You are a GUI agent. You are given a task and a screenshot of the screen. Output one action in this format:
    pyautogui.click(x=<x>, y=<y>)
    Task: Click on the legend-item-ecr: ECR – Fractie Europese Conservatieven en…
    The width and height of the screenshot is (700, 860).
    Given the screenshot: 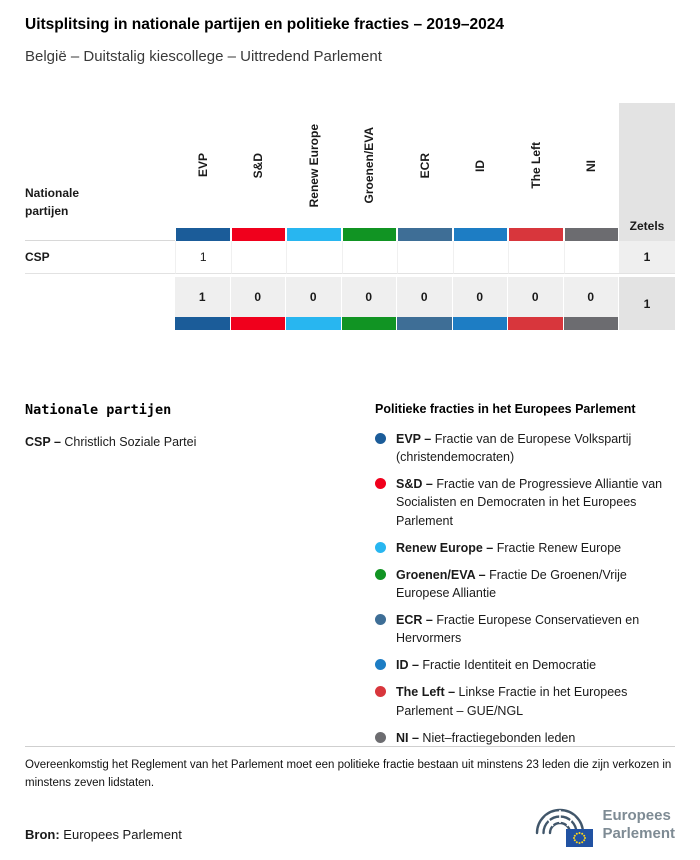 What is the action you would take?
    pyautogui.click(x=525, y=629)
    